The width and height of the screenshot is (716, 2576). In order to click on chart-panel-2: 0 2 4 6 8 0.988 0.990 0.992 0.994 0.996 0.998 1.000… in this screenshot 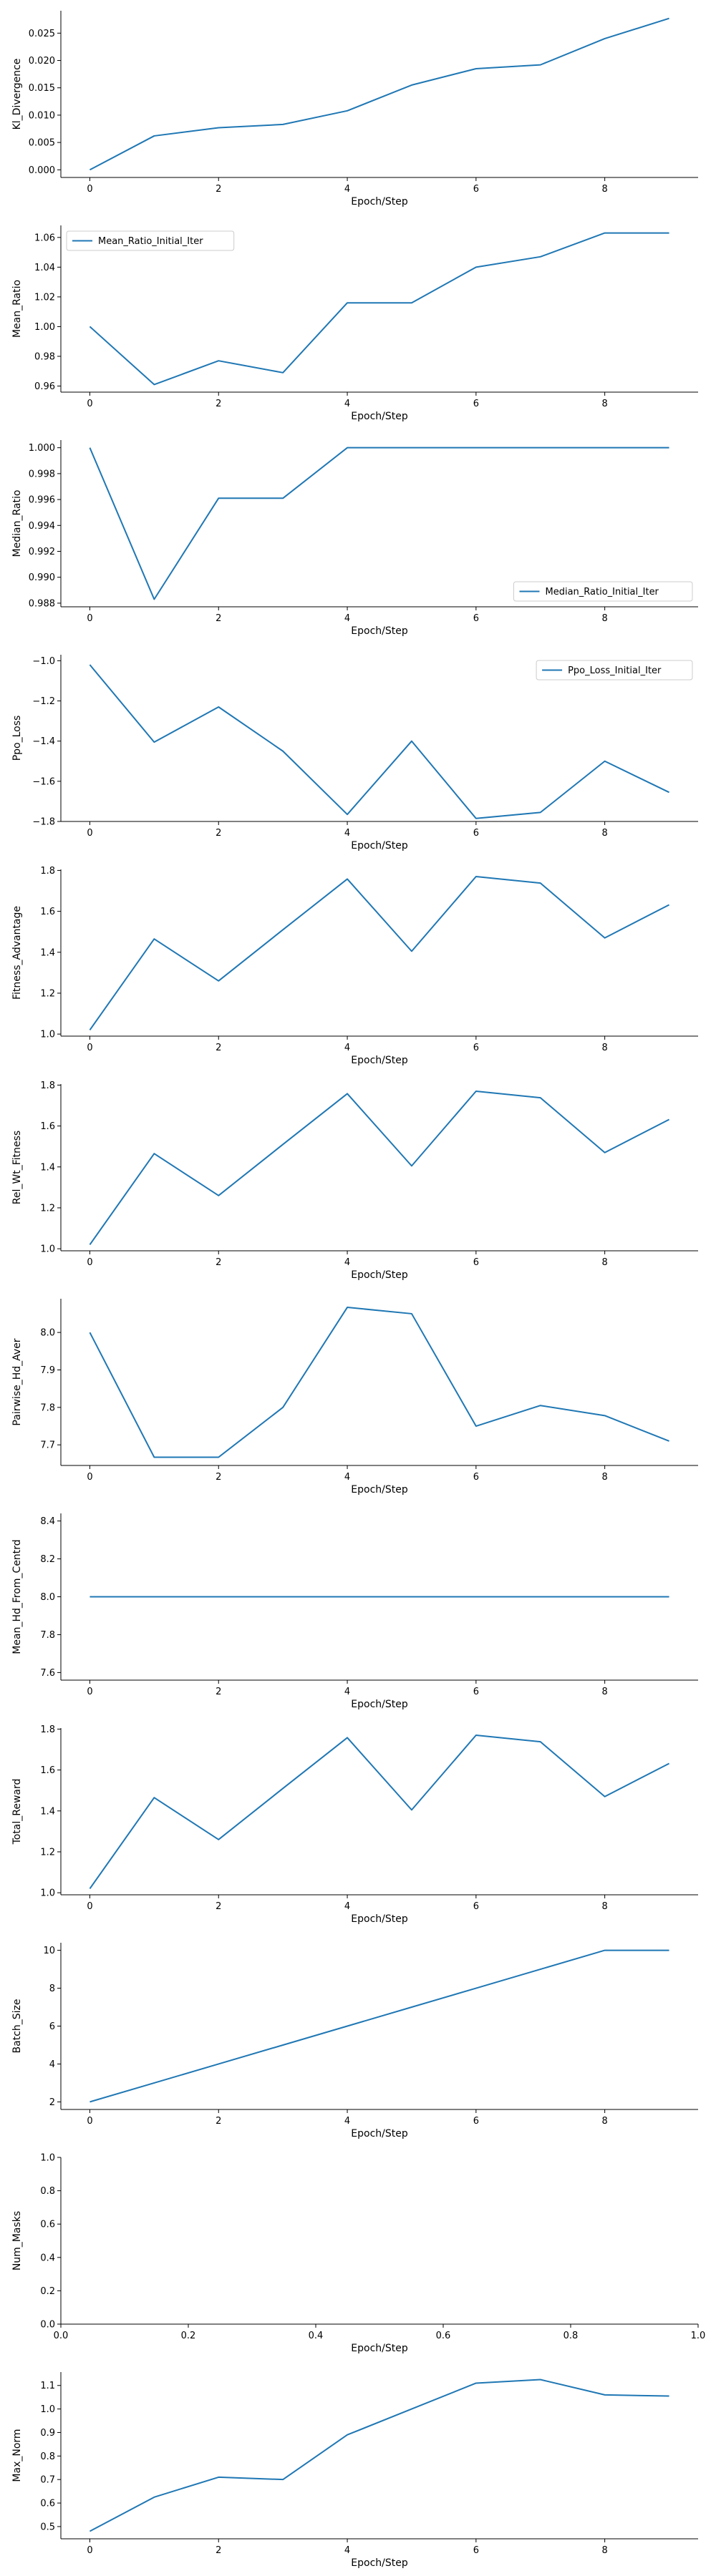, I will do `click(354, 538)`.